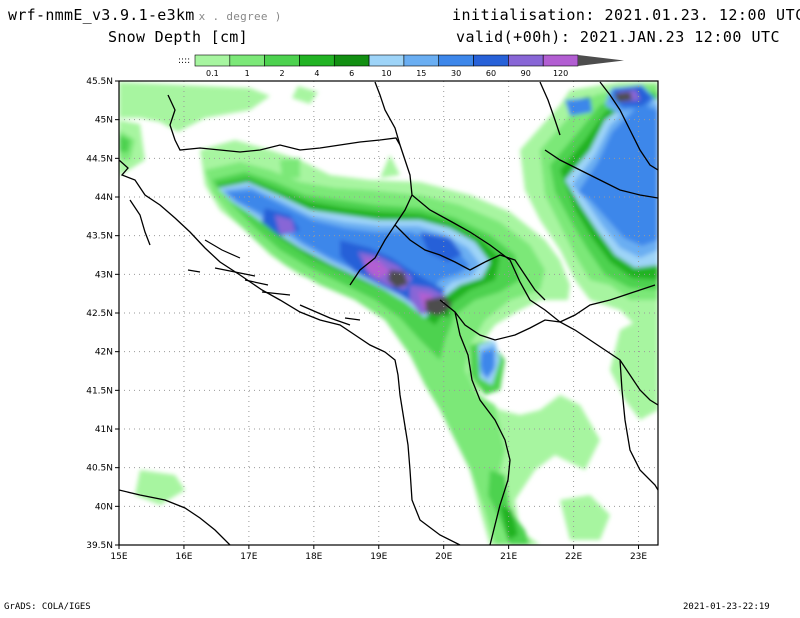 Image resolution: width=800 pixels, height=618 pixels. Describe the element at coordinates (560, 73) in the screenshot. I see `legend-label: 120` at that location.